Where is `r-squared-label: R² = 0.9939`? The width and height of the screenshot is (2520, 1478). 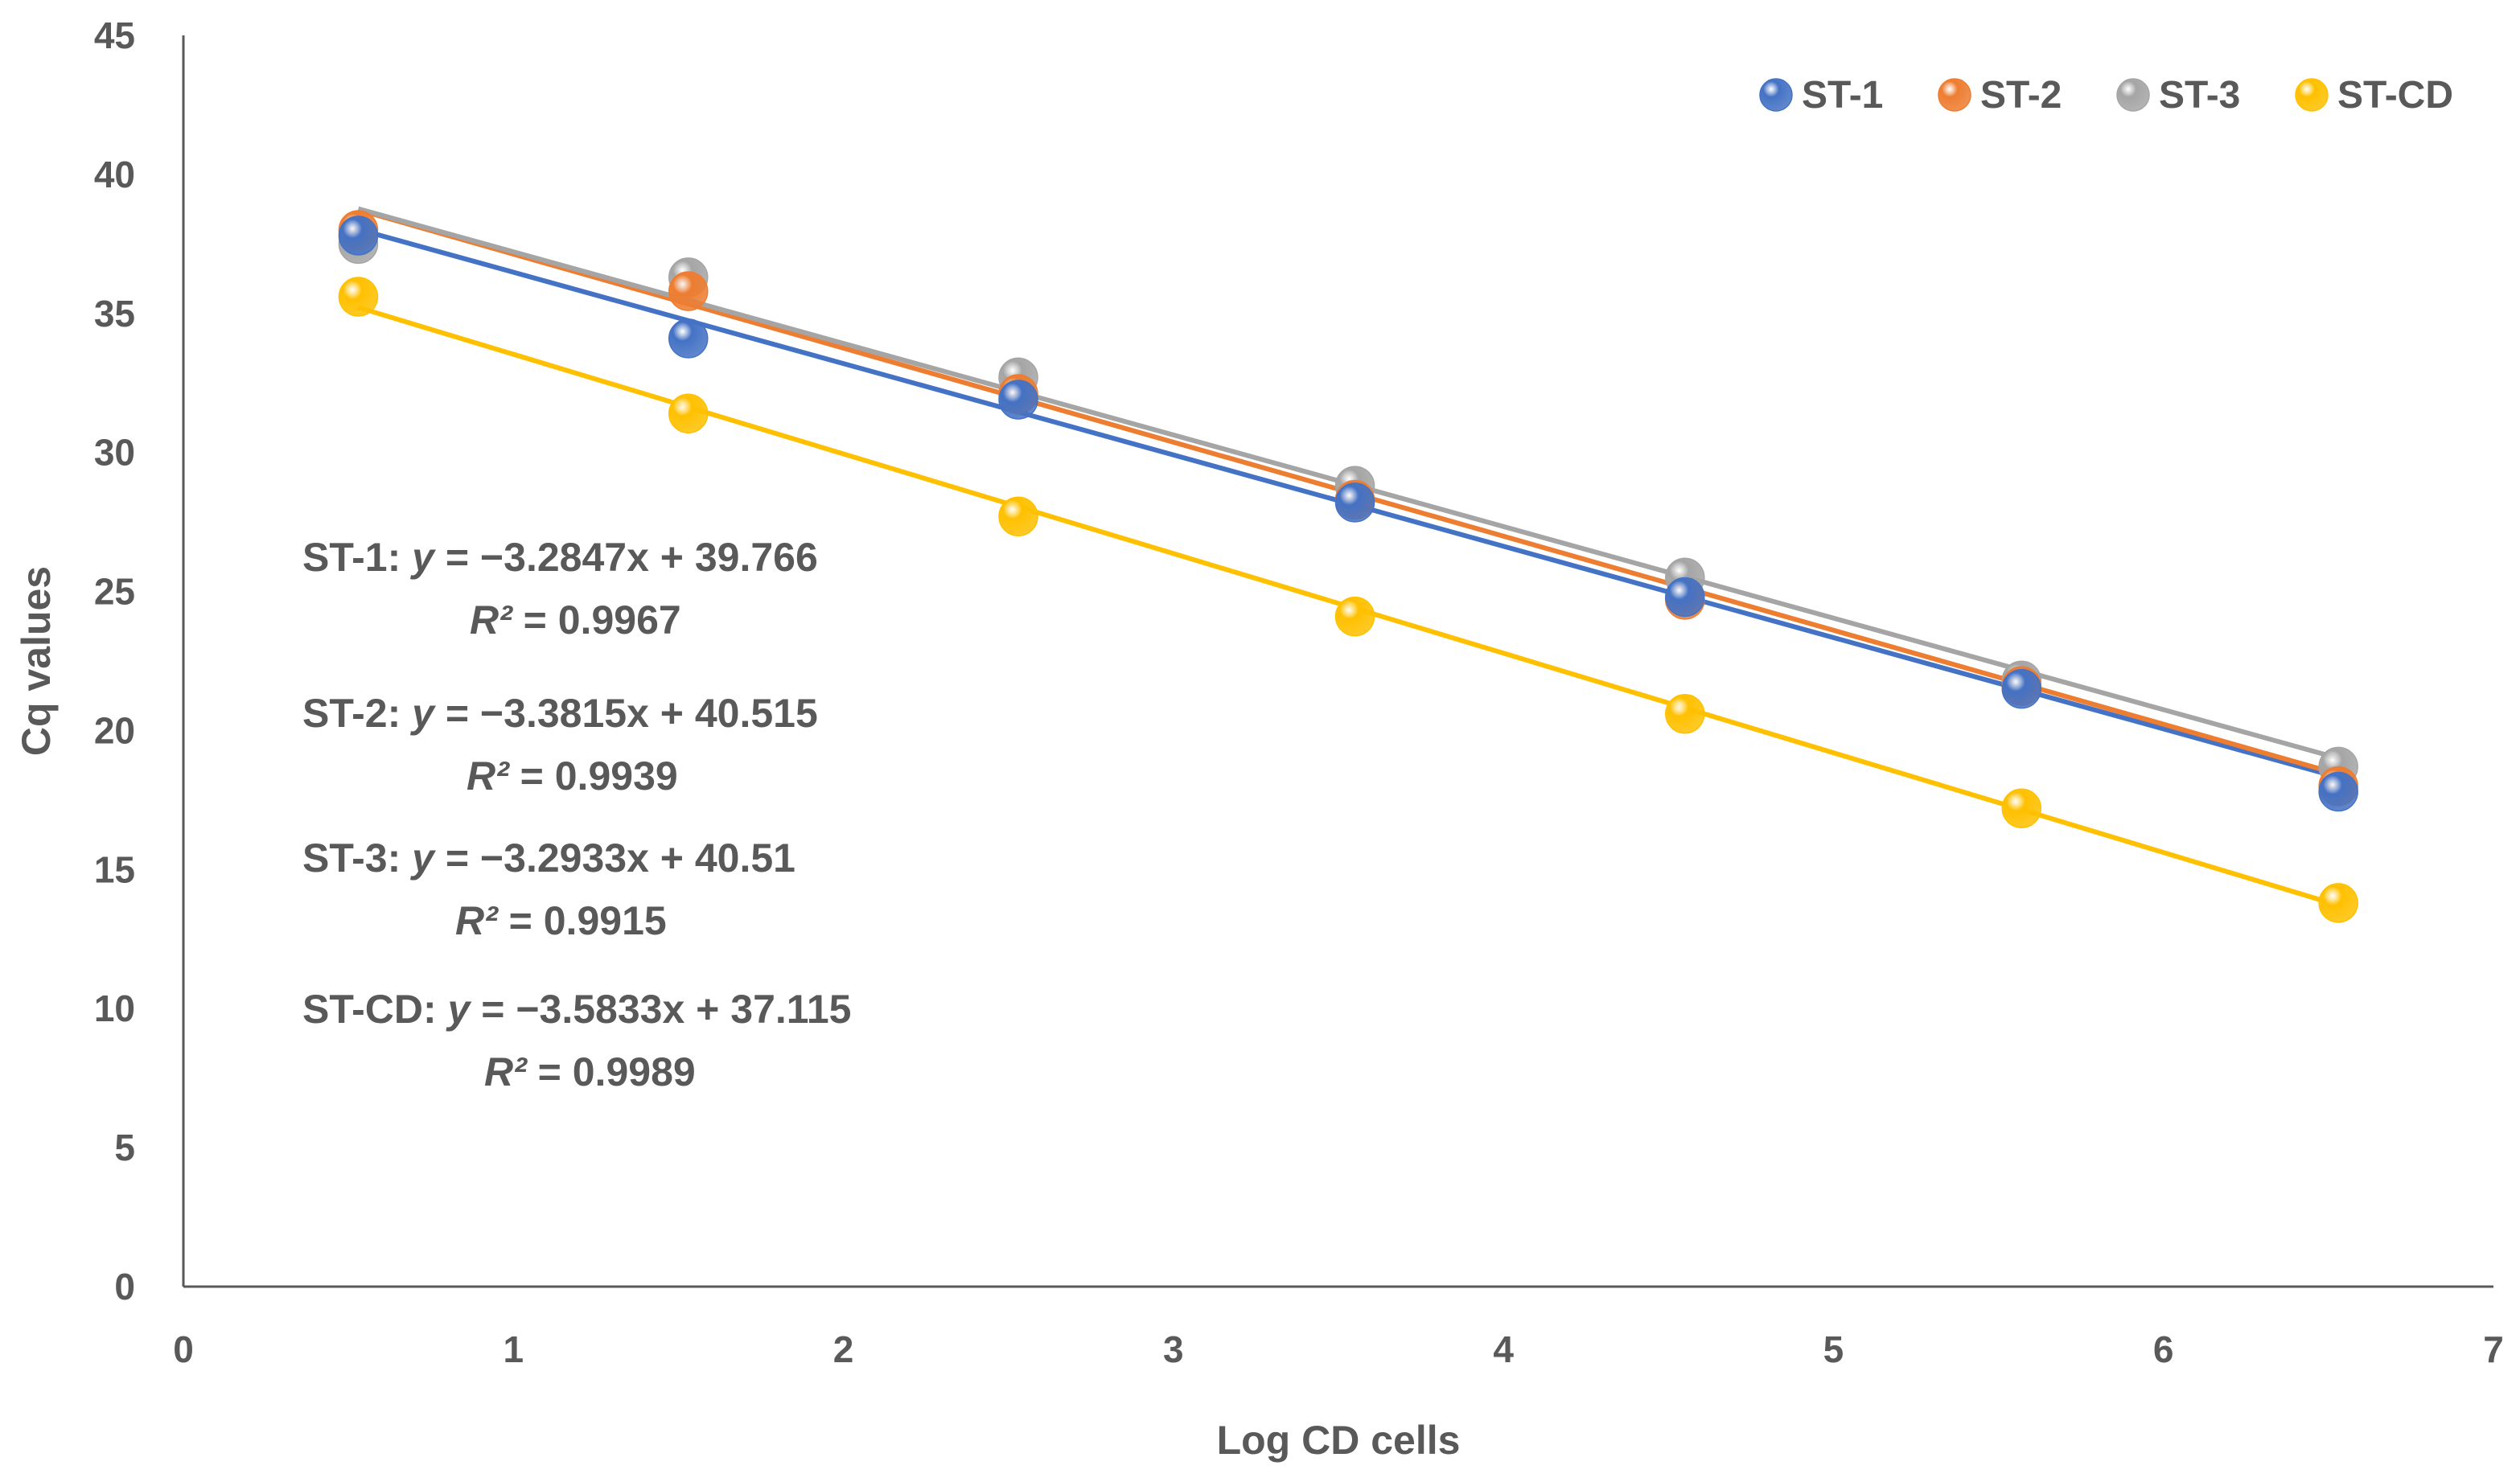
r-squared-label: R² = 0.9939 is located at coordinates (572, 776).